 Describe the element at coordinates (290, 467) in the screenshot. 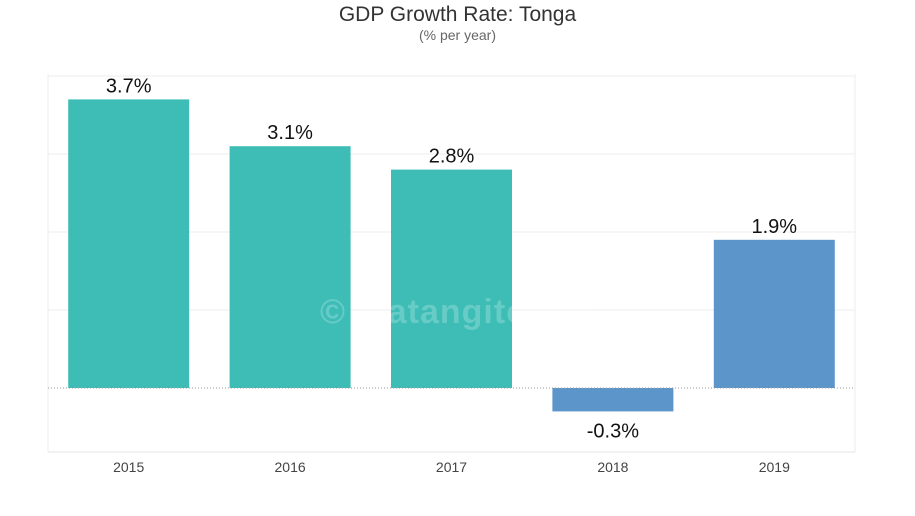

I see `x-tick-label: 2016` at that location.